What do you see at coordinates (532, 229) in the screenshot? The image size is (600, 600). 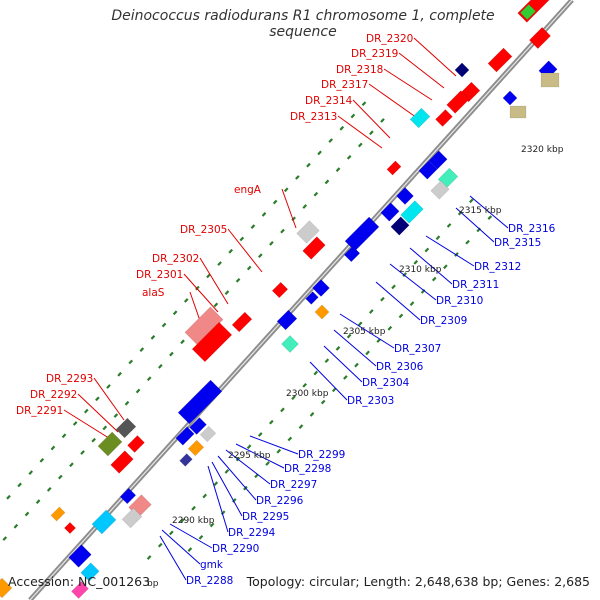 I see `reverse-gene-label: DR_2316` at bounding box center [532, 229].